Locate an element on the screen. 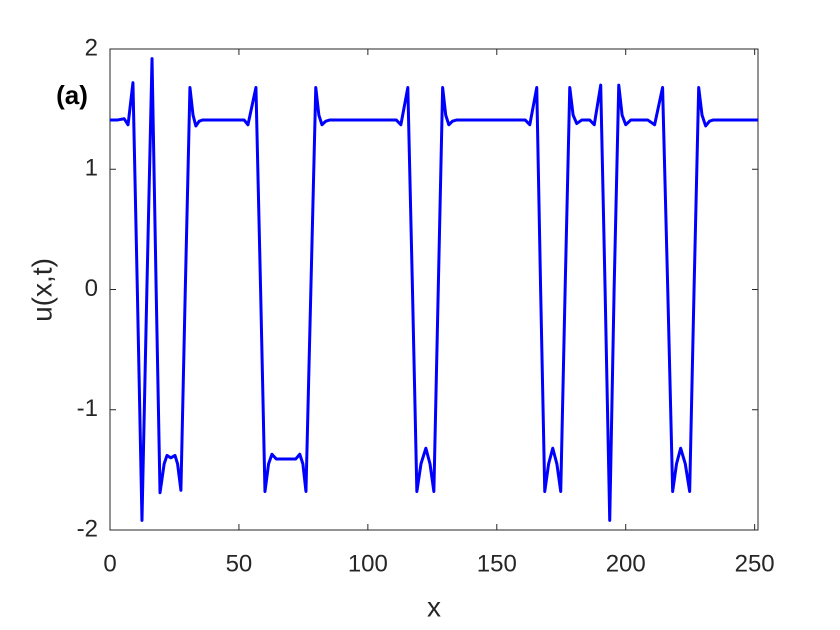 Image resolution: width=840 pixels, height=630 pixels. x-tick-label: 0 is located at coordinates (109, 563).